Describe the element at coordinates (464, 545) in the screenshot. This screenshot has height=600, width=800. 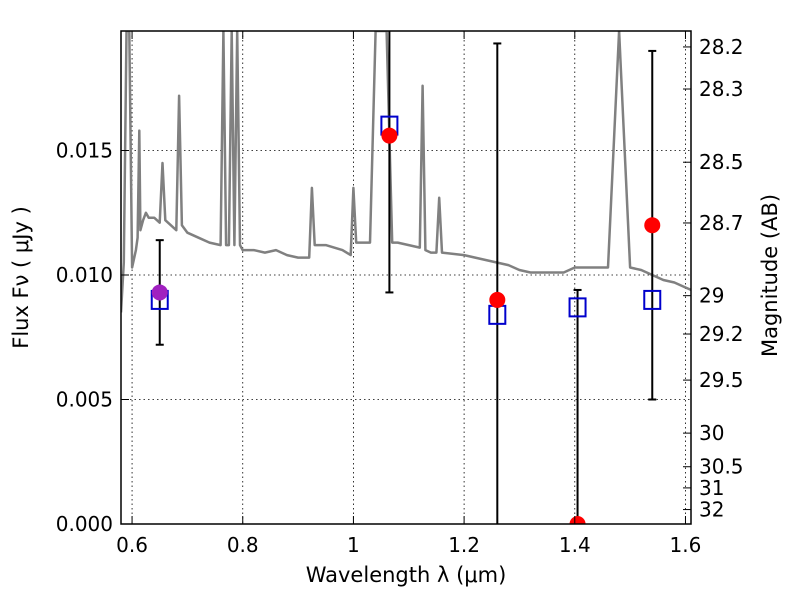
I see `x-tick-label: 1.2` at that location.